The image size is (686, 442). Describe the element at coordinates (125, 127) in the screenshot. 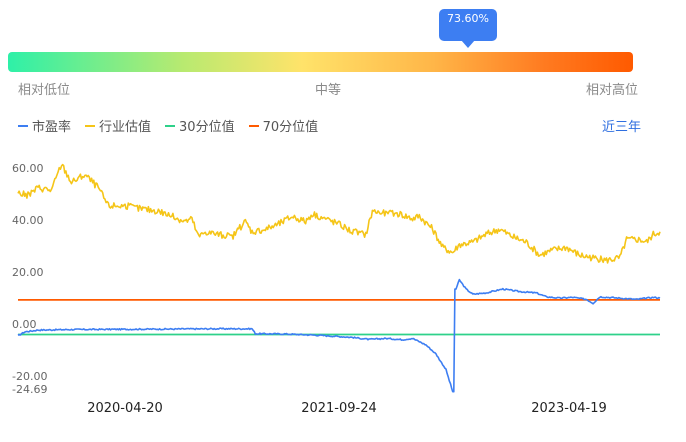

I see `legend-label-industry: 行业估值` at that location.